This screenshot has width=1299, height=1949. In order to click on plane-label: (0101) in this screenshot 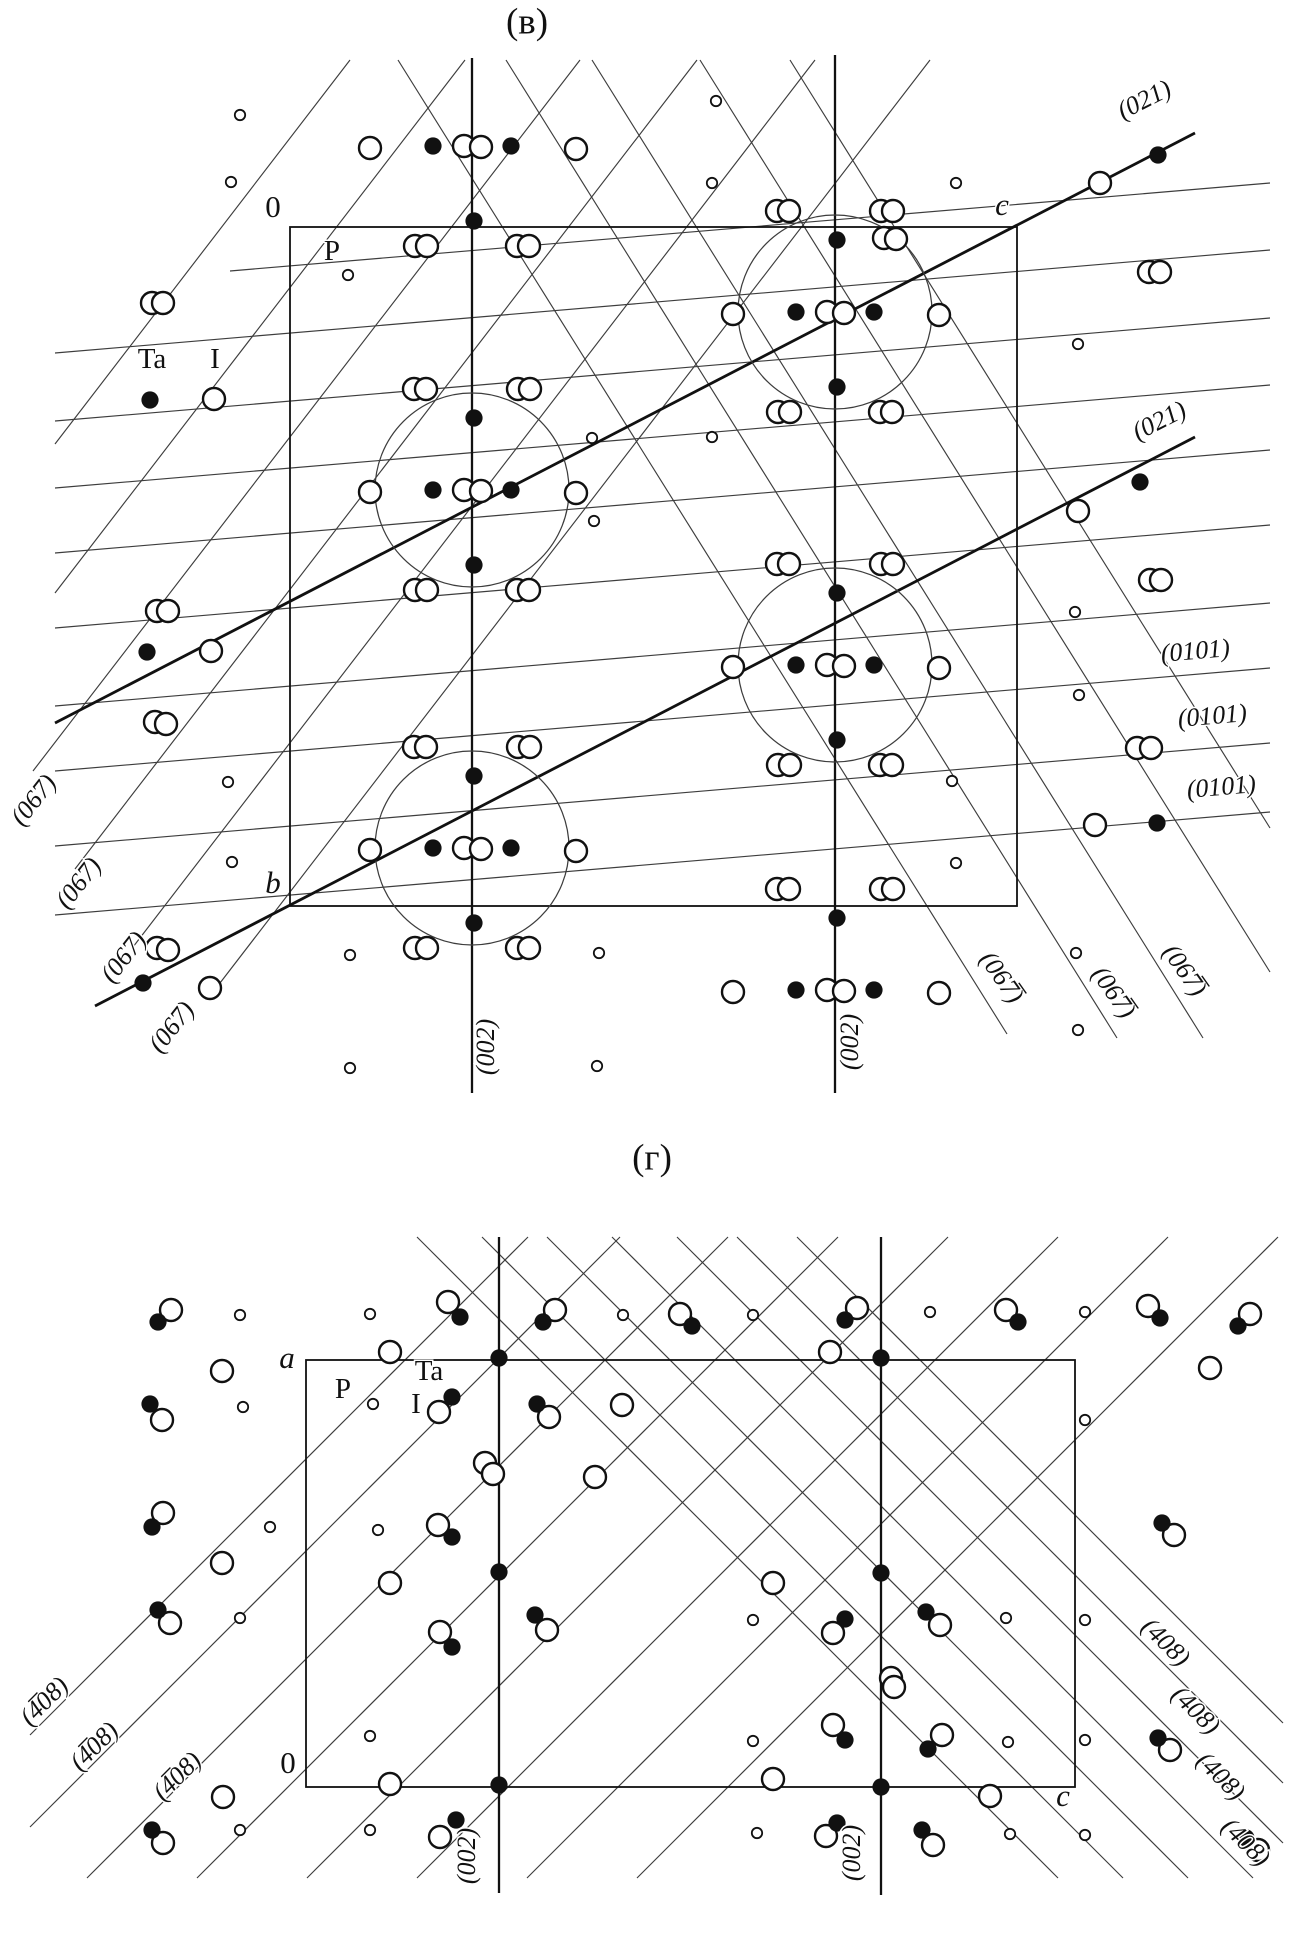, I will do `click(1212, 715)`.